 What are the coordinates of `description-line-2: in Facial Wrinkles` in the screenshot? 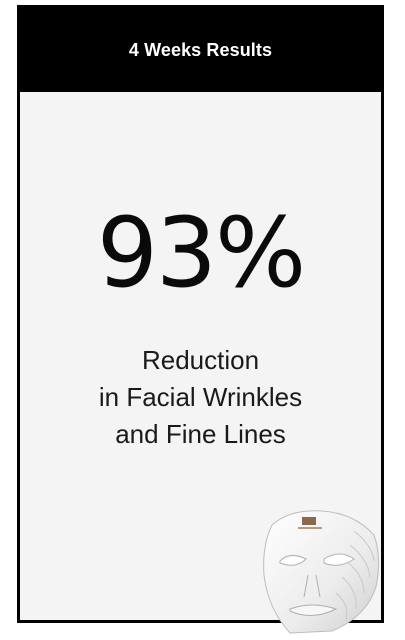 It's located at (200, 397).